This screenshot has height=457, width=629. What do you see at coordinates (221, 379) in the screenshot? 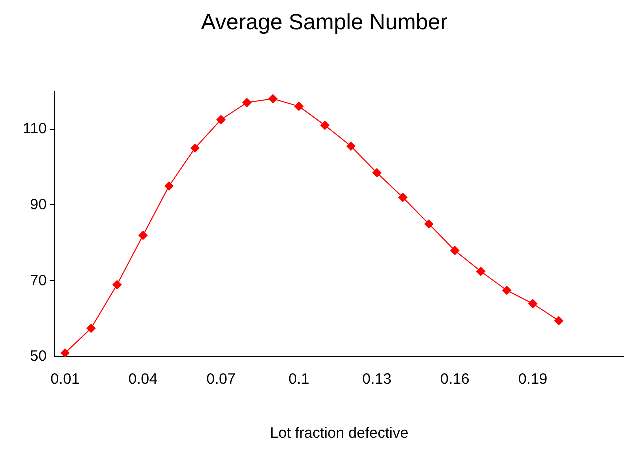
I see `x-tick-label: 0.07` at bounding box center [221, 379].